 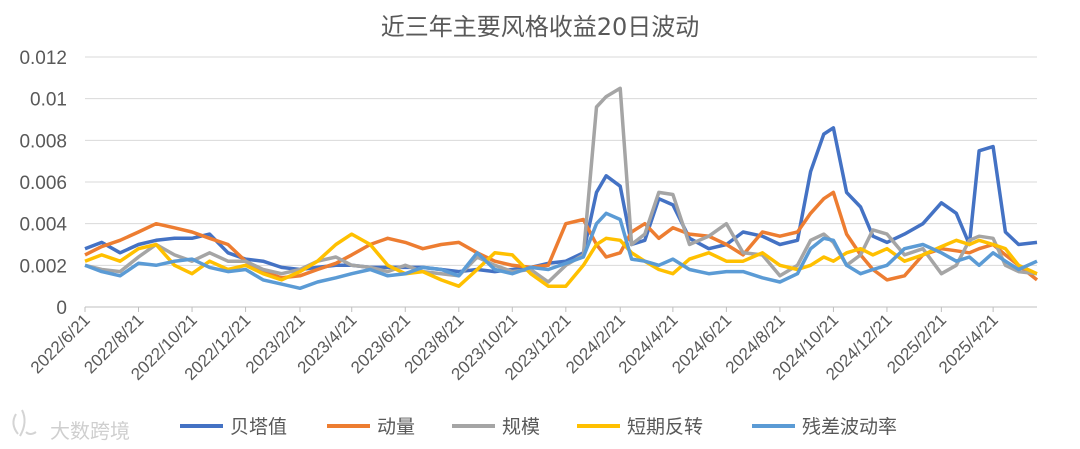 I want to click on y-tick-label: 0.01, so click(x=48, y=100).